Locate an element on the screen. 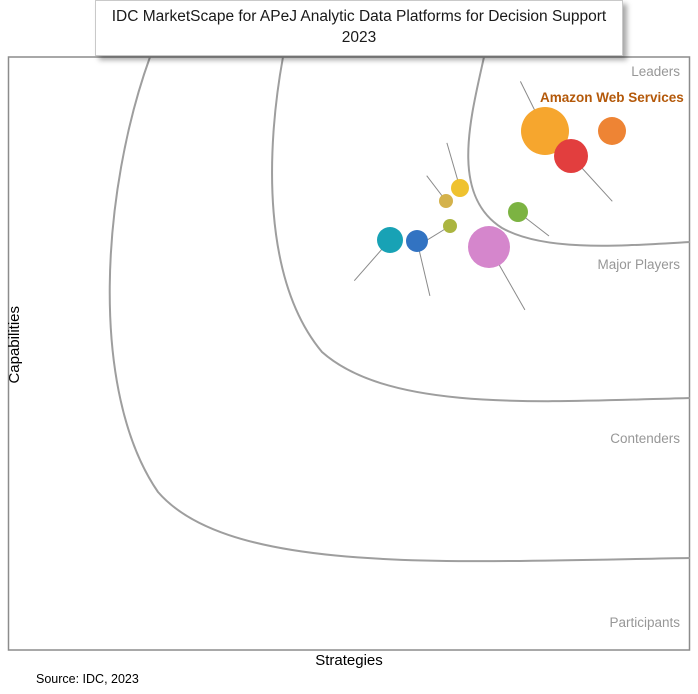 This screenshot has width=698, height=694. y-axis-label: Capabilities is located at coordinates (14, 345).